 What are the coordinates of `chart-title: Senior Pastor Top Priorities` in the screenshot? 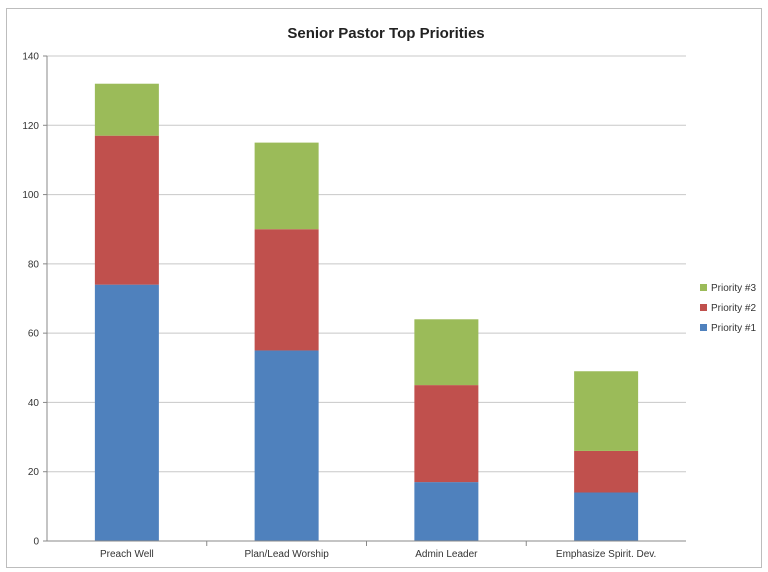 It's located at (385, 33).